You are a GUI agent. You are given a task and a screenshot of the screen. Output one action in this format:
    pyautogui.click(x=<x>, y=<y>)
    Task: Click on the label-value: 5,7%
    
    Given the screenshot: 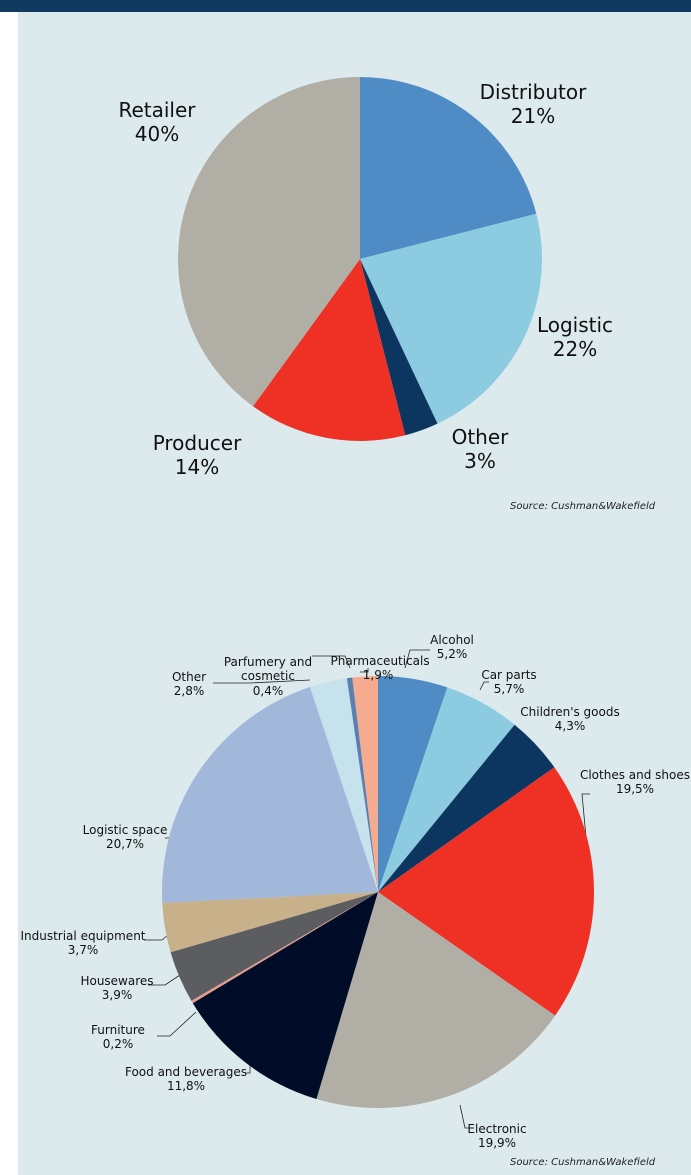 What is the action you would take?
    pyautogui.click(x=509, y=689)
    